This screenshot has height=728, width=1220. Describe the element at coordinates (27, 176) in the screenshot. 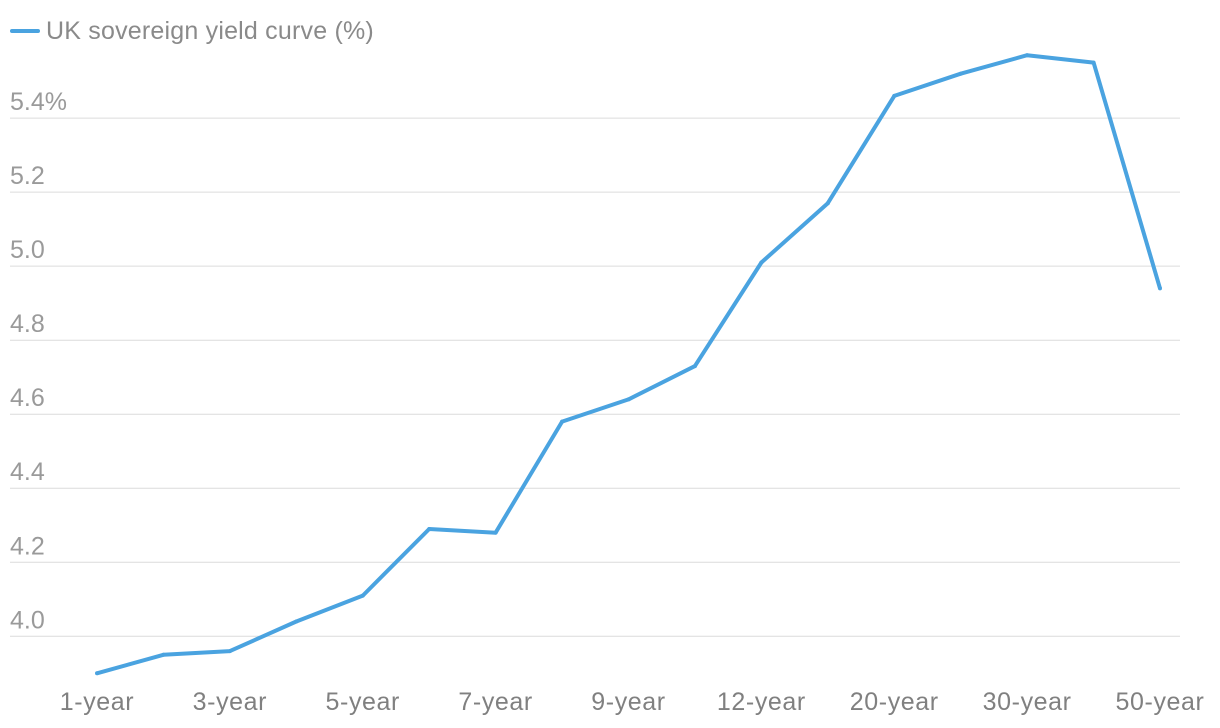

I see `y-tick-label: 5.2` at that location.